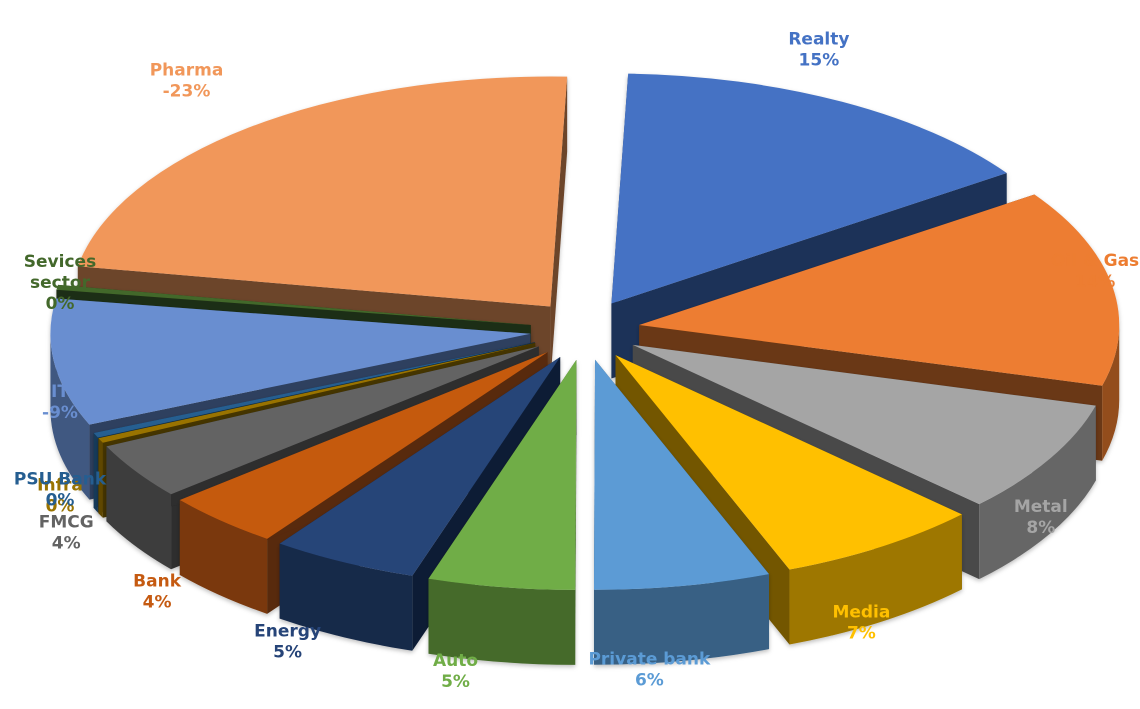 The height and width of the screenshot is (709, 1140). Describe the element at coordinates (287, 641) in the screenshot. I see `pie-label-energy: Energy 5%` at that location.